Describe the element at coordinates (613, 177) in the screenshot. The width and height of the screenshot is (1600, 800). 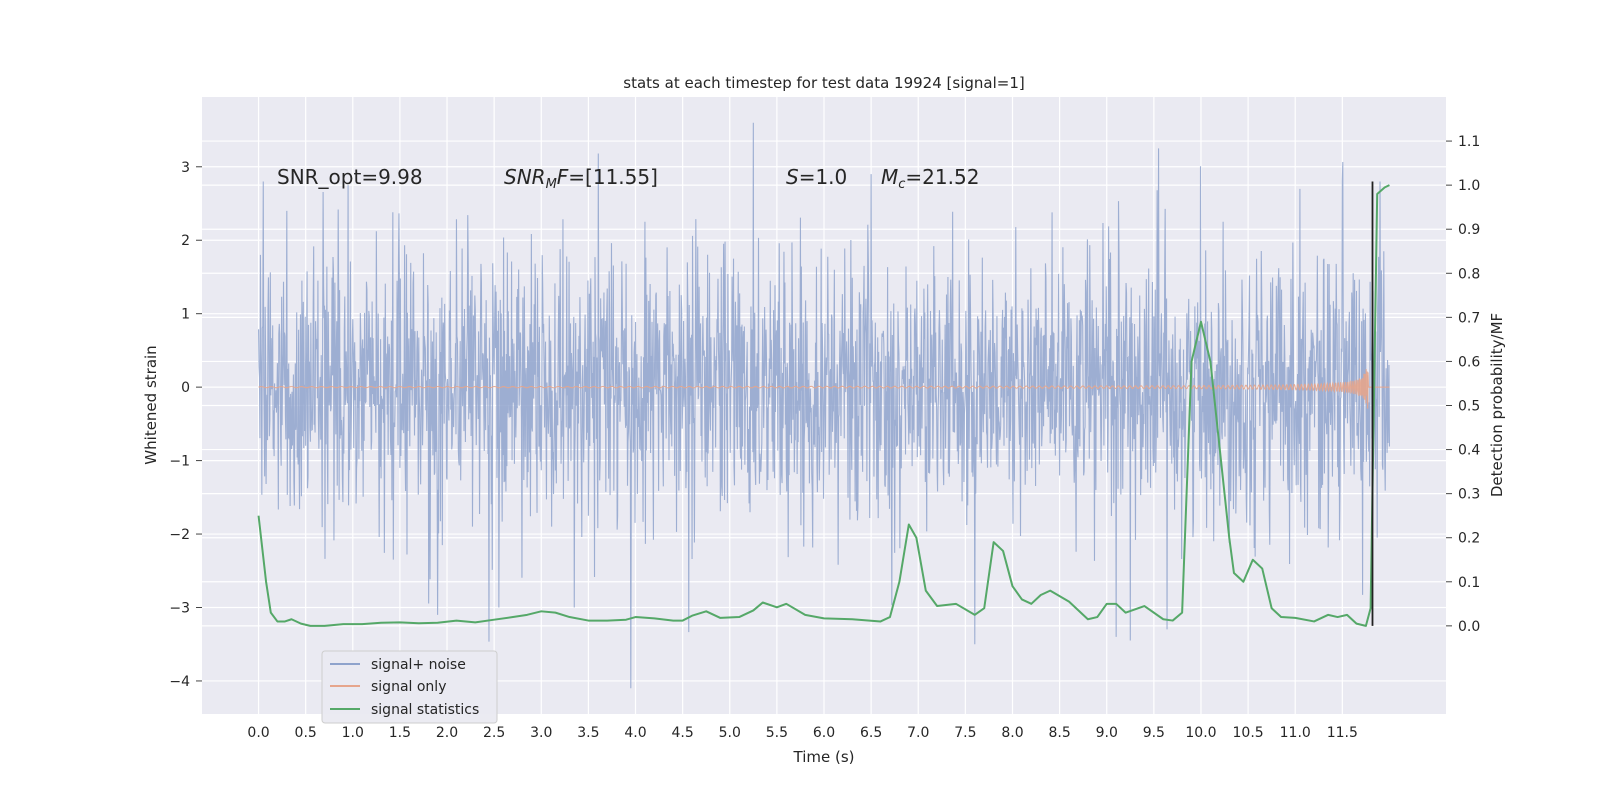
I see `annotation-value: =[11.55]` at that location.